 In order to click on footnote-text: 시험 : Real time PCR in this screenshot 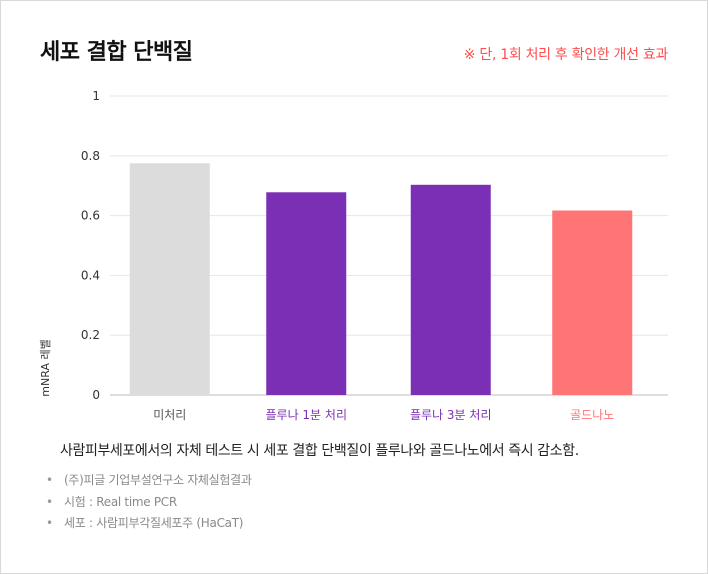, I will do `click(120, 501)`.